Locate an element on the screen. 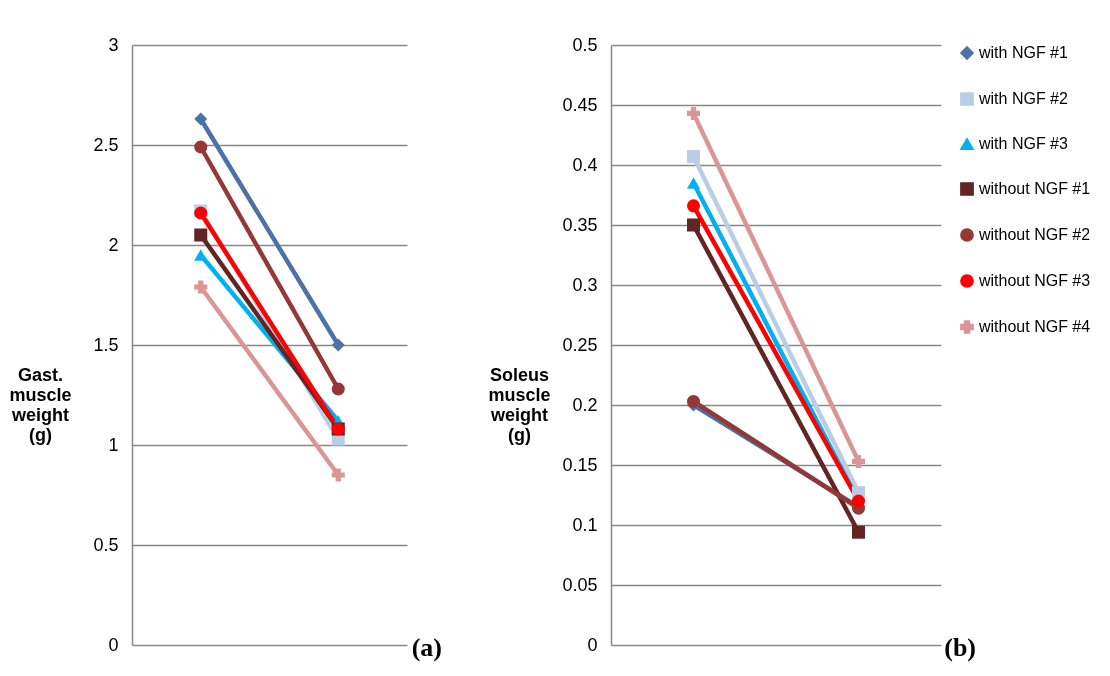 This screenshot has width=1110, height=676. text: (b) is located at coordinates (960, 647).